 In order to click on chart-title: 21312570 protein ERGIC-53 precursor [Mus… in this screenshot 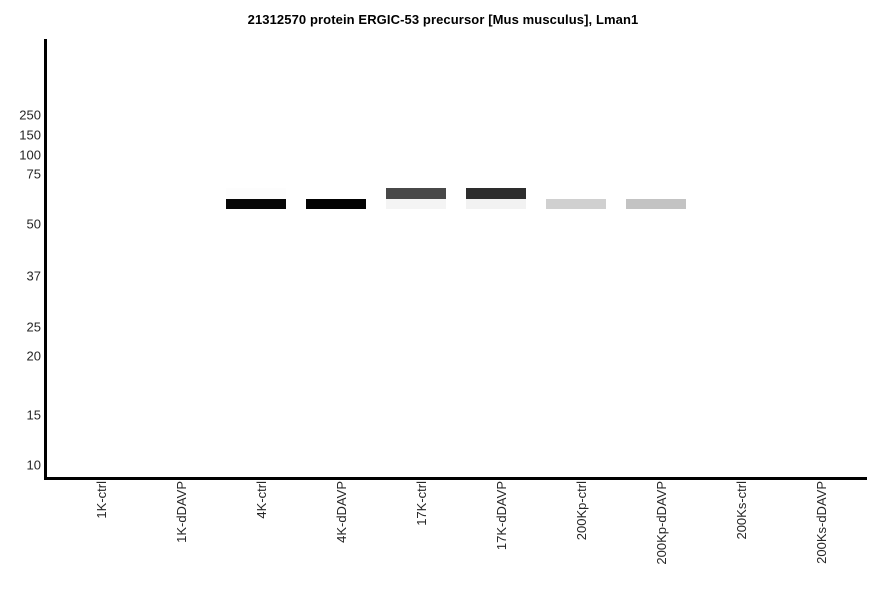, I will do `click(443, 19)`.